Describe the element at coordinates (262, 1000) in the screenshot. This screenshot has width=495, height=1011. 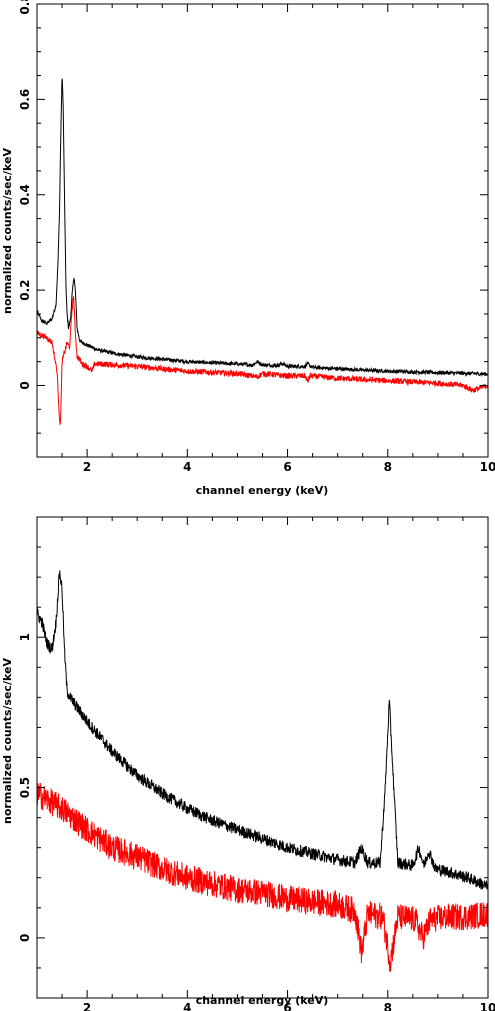
I see `bottom-chart-xlabel: channel energy (keV)` at that location.